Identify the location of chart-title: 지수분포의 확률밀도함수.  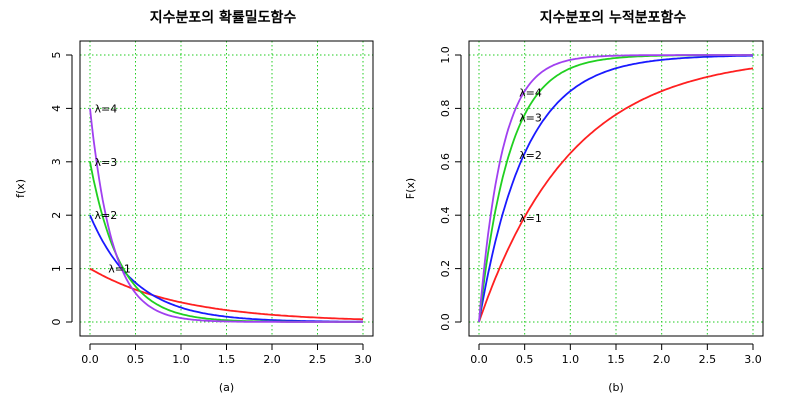
(223, 17).